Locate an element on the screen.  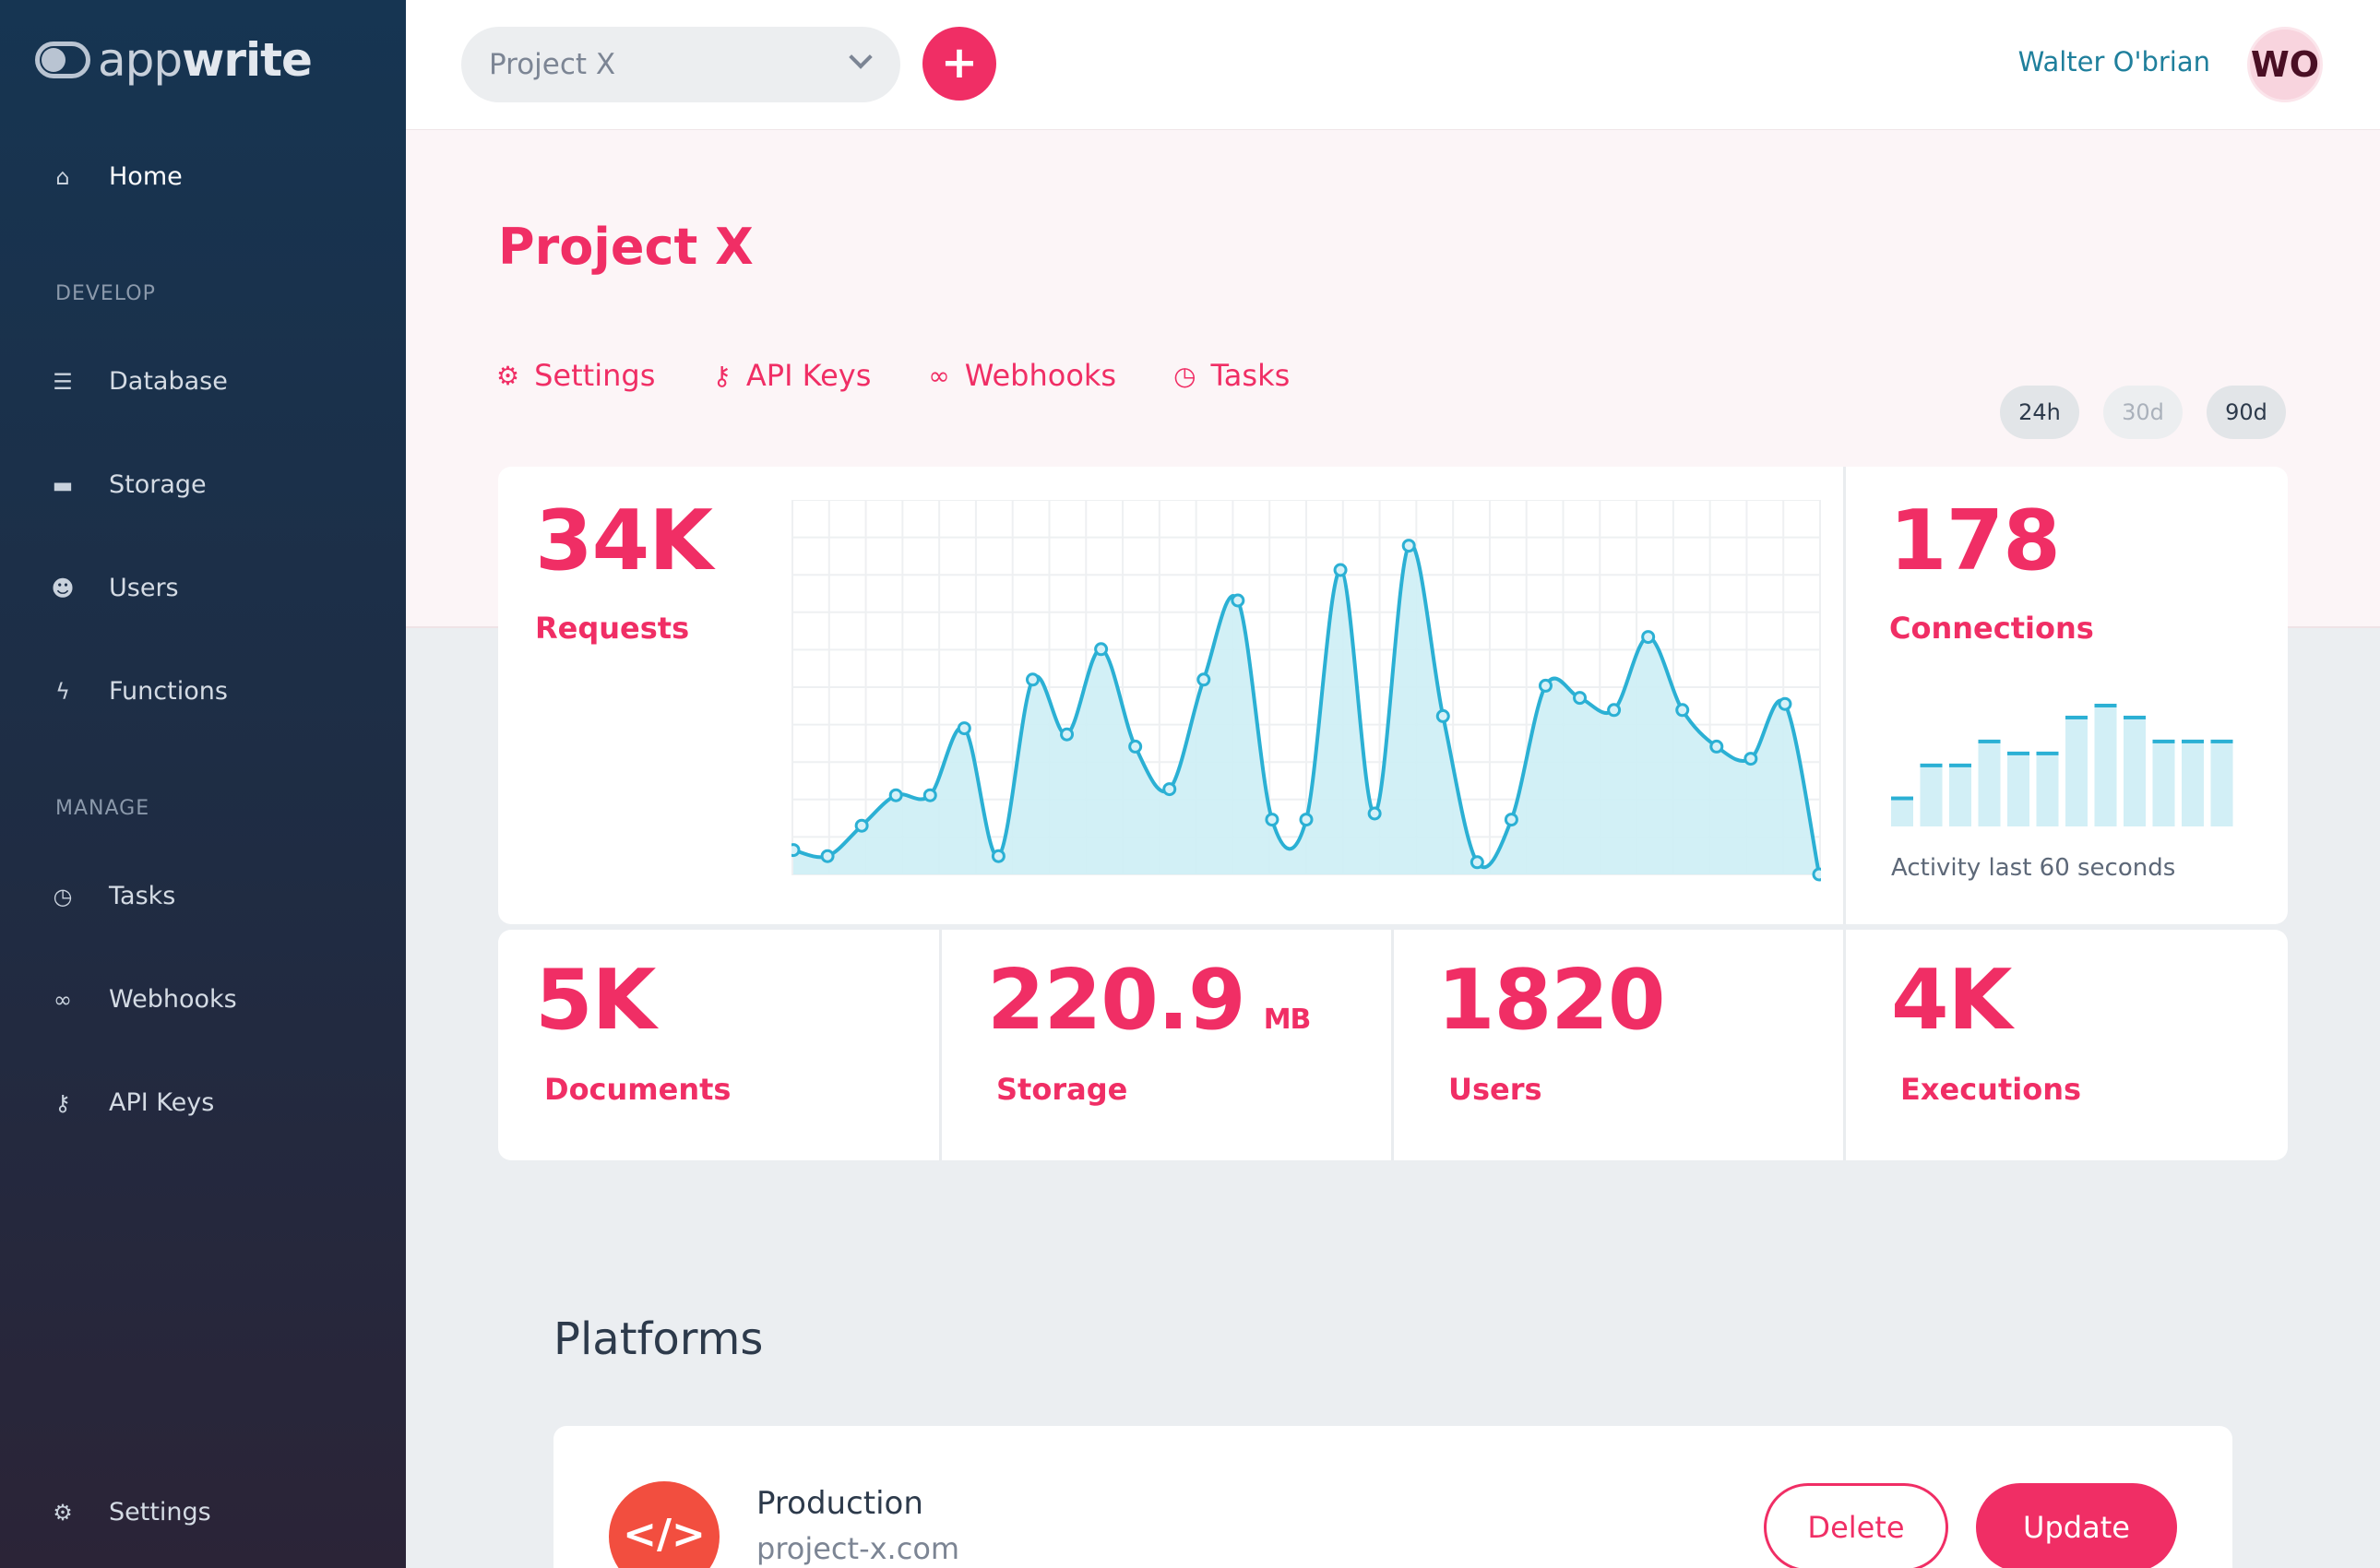
logo-icon is located at coordinates (62, 60).